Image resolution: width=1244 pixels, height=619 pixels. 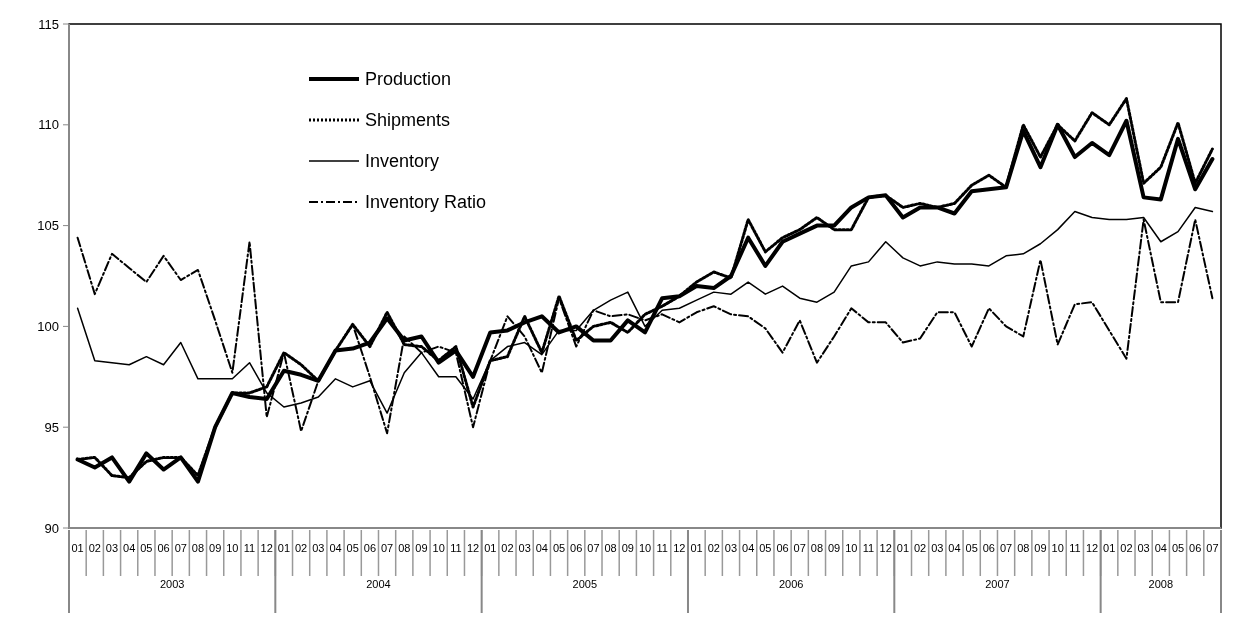 I want to click on y-tick-label: 95, so click(x=51, y=427).